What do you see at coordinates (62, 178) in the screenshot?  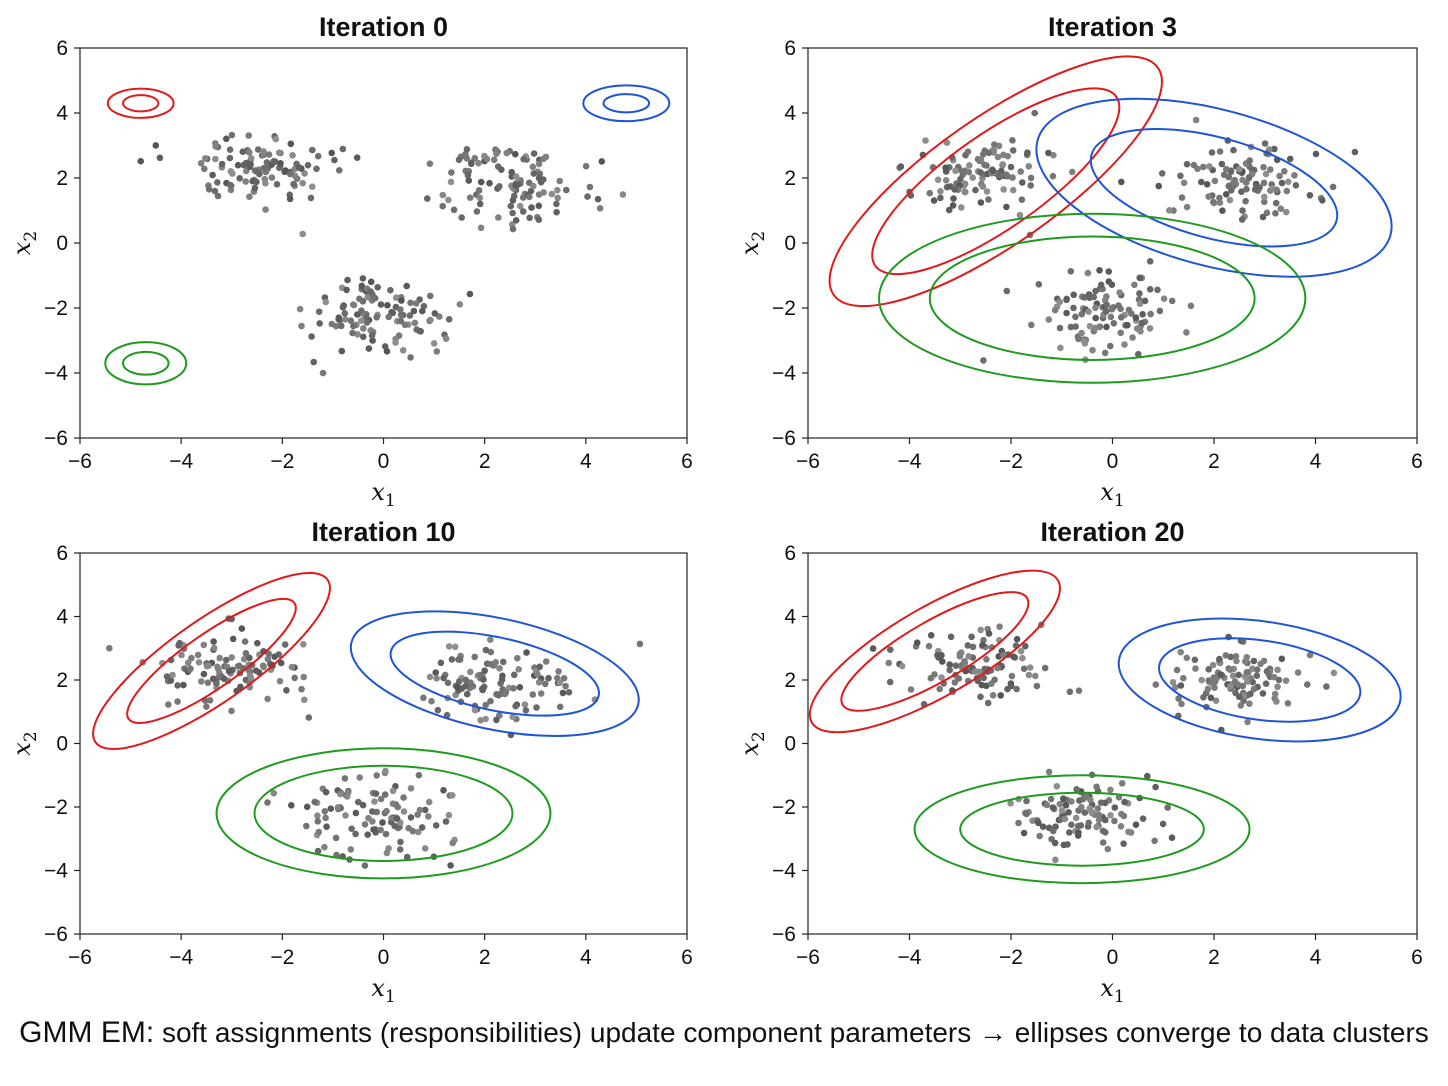 I see `y-tick-label: 2` at bounding box center [62, 178].